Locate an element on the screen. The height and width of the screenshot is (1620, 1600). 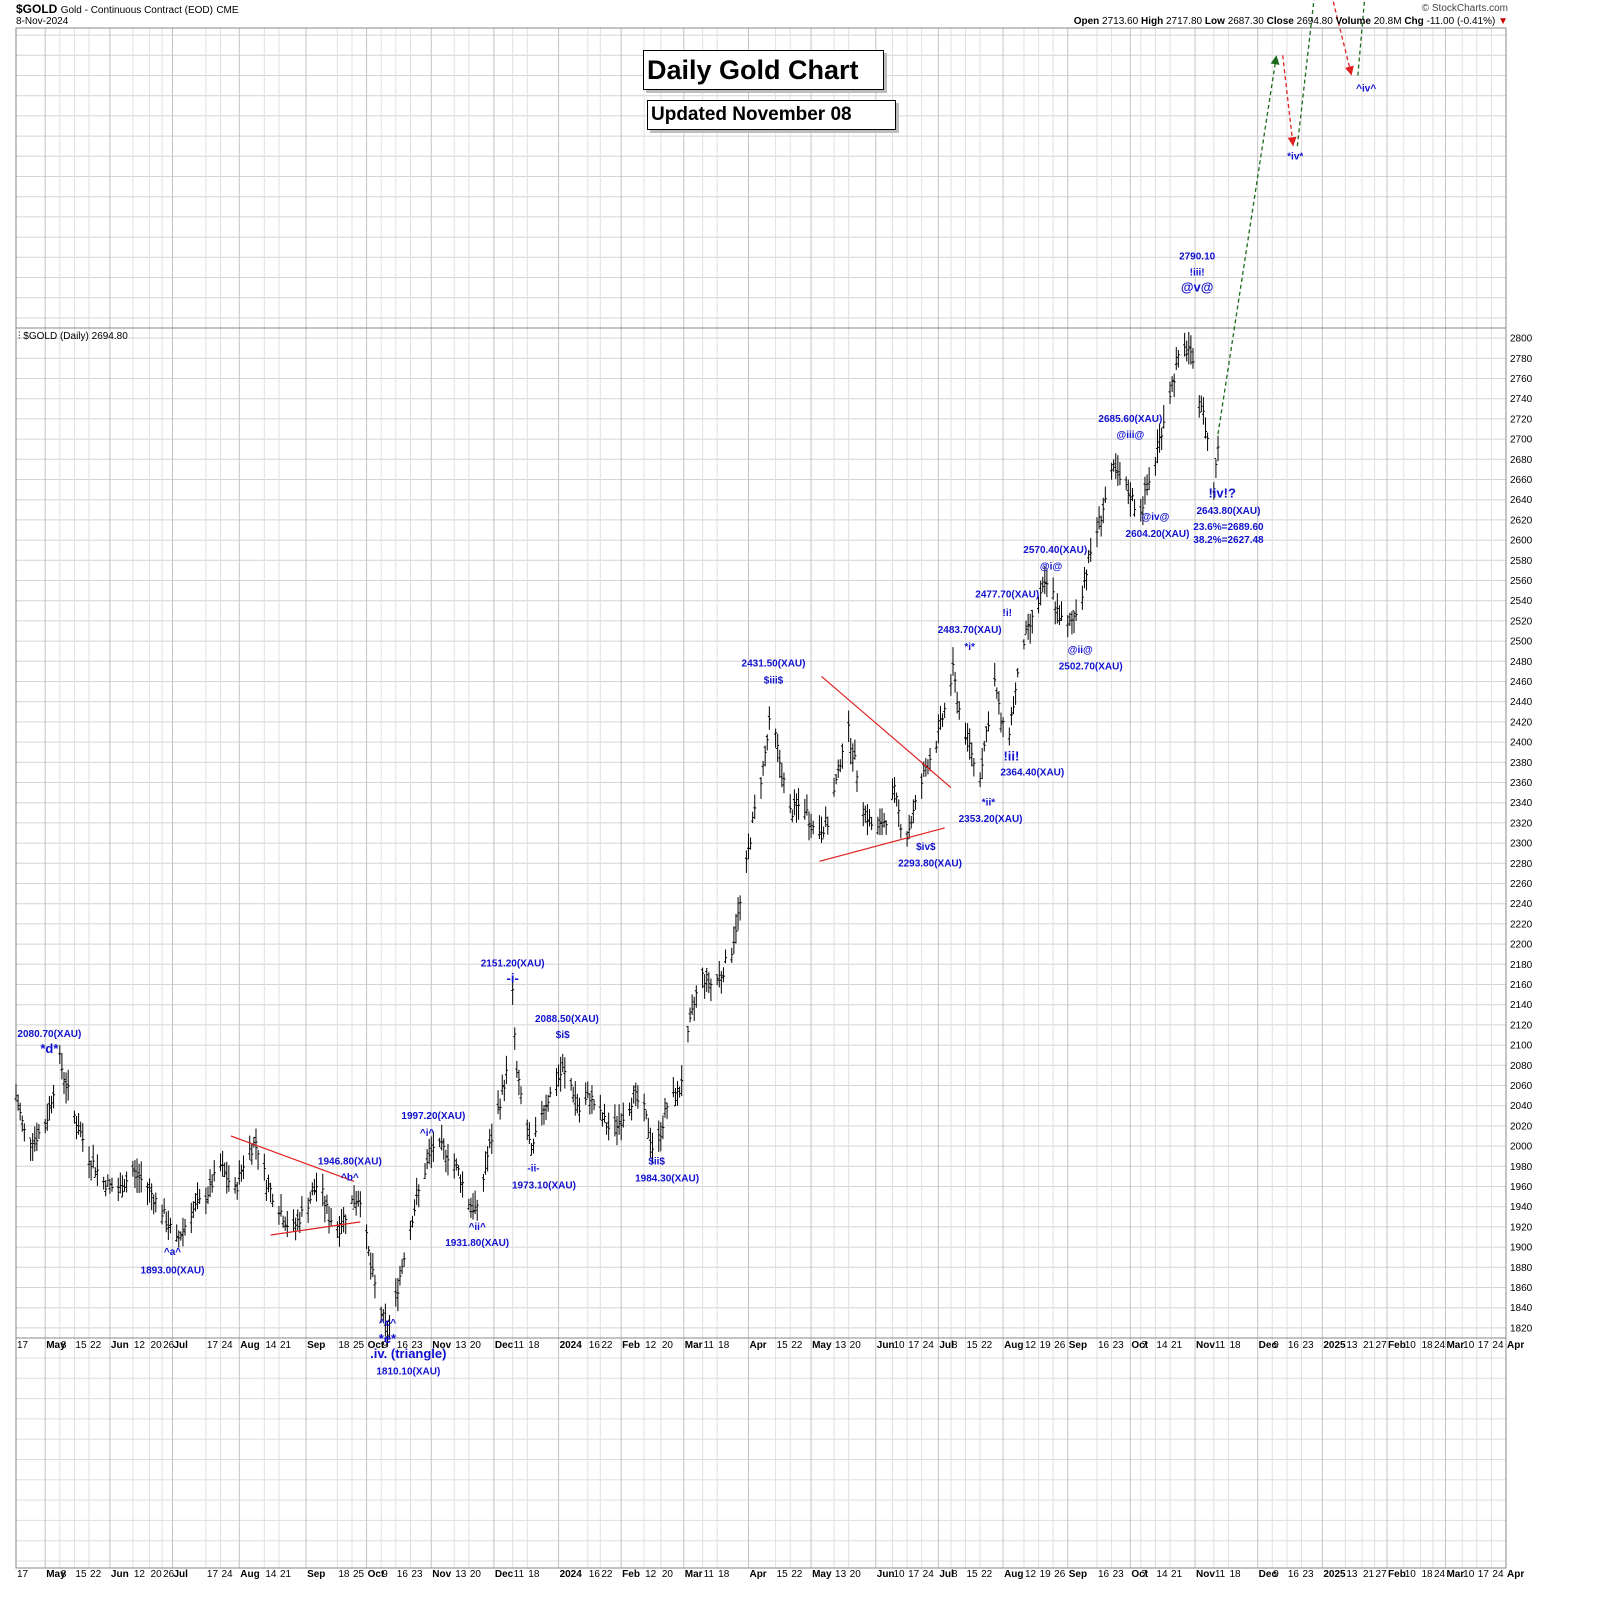
wave-label: 2293.80(XAU) is located at coordinates (930, 863).